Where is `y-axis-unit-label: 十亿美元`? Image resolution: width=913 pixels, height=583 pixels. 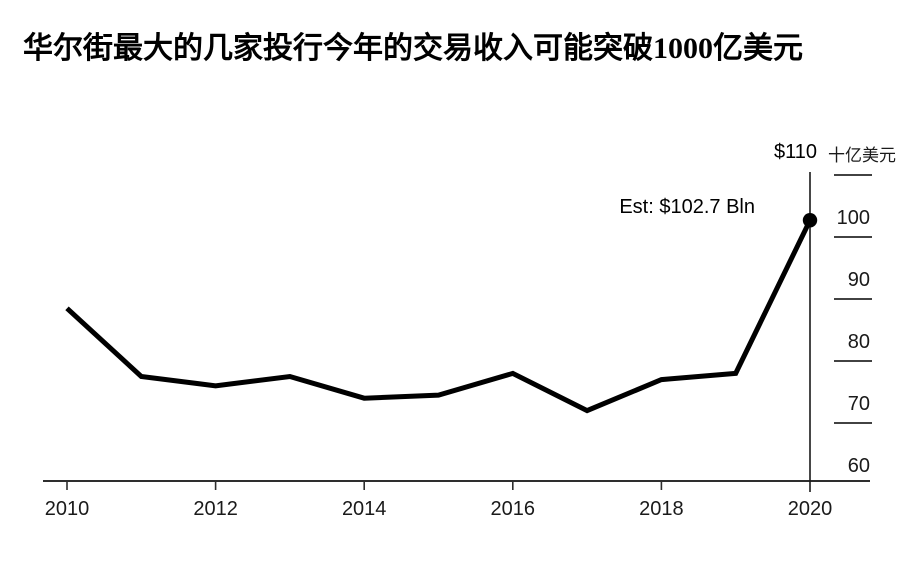
y-axis-unit-label: 十亿美元 is located at coordinates (862, 155).